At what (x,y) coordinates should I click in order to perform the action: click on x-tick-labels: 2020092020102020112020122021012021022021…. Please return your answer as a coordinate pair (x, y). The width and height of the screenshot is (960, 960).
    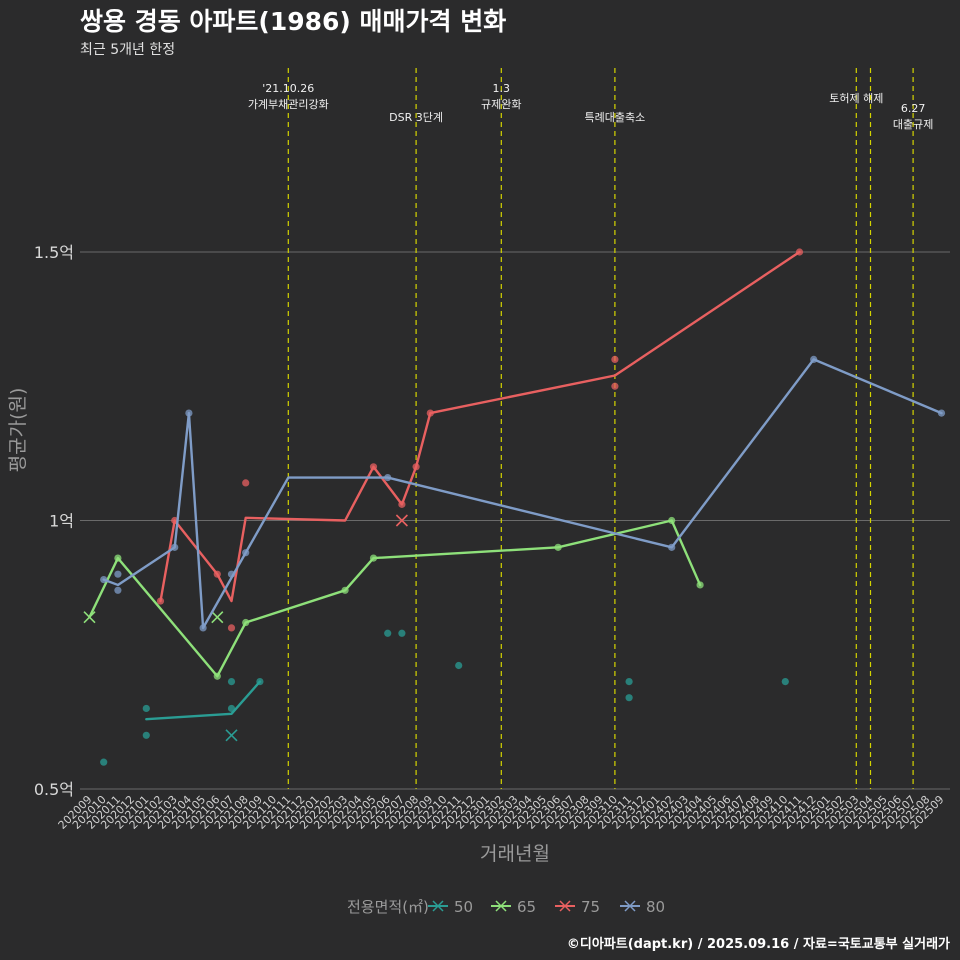
    Looking at the image, I should click on (501, 812).